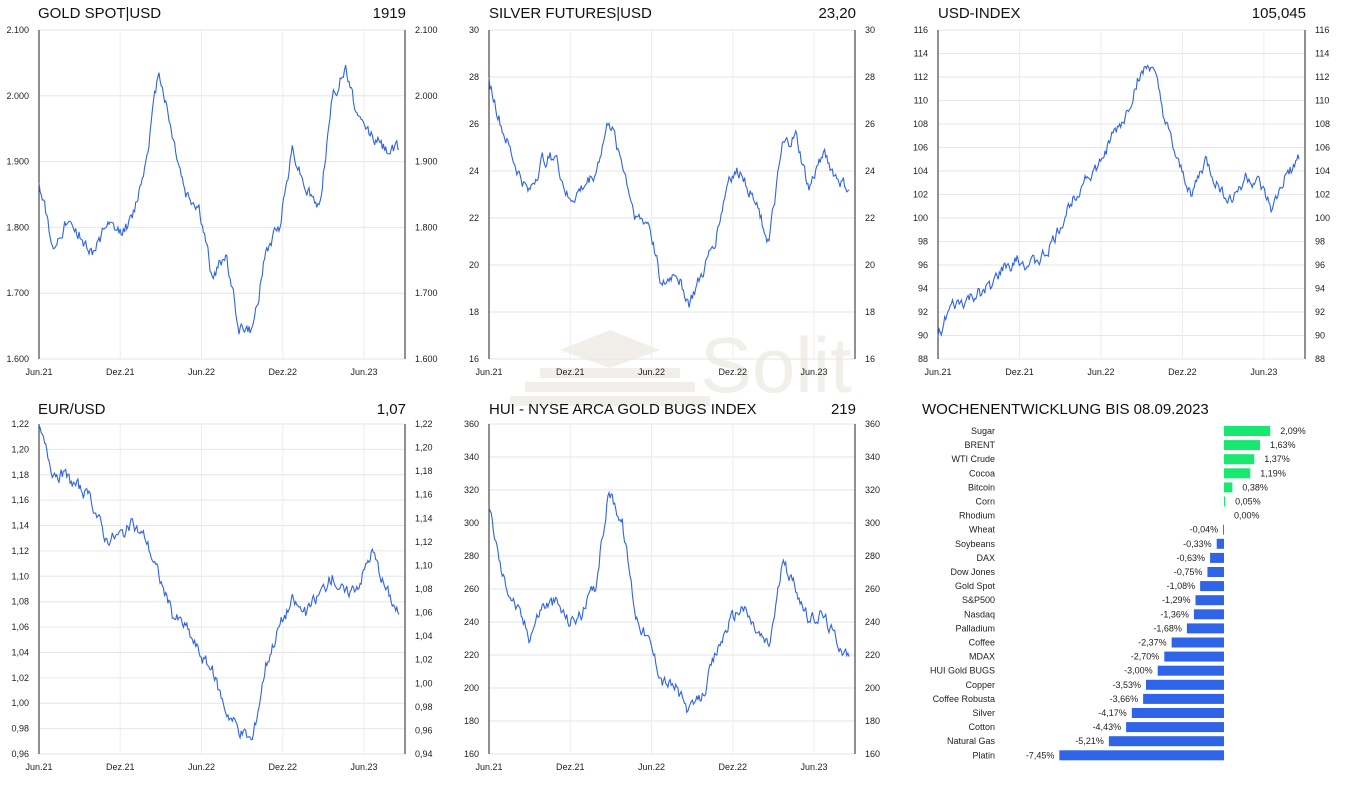 Image resolution: width=1346 pixels, height=786 pixels. What do you see at coordinates (20, 551) in the screenshot?
I see `eurusd-y-tick-left: 1,12` at bounding box center [20, 551].